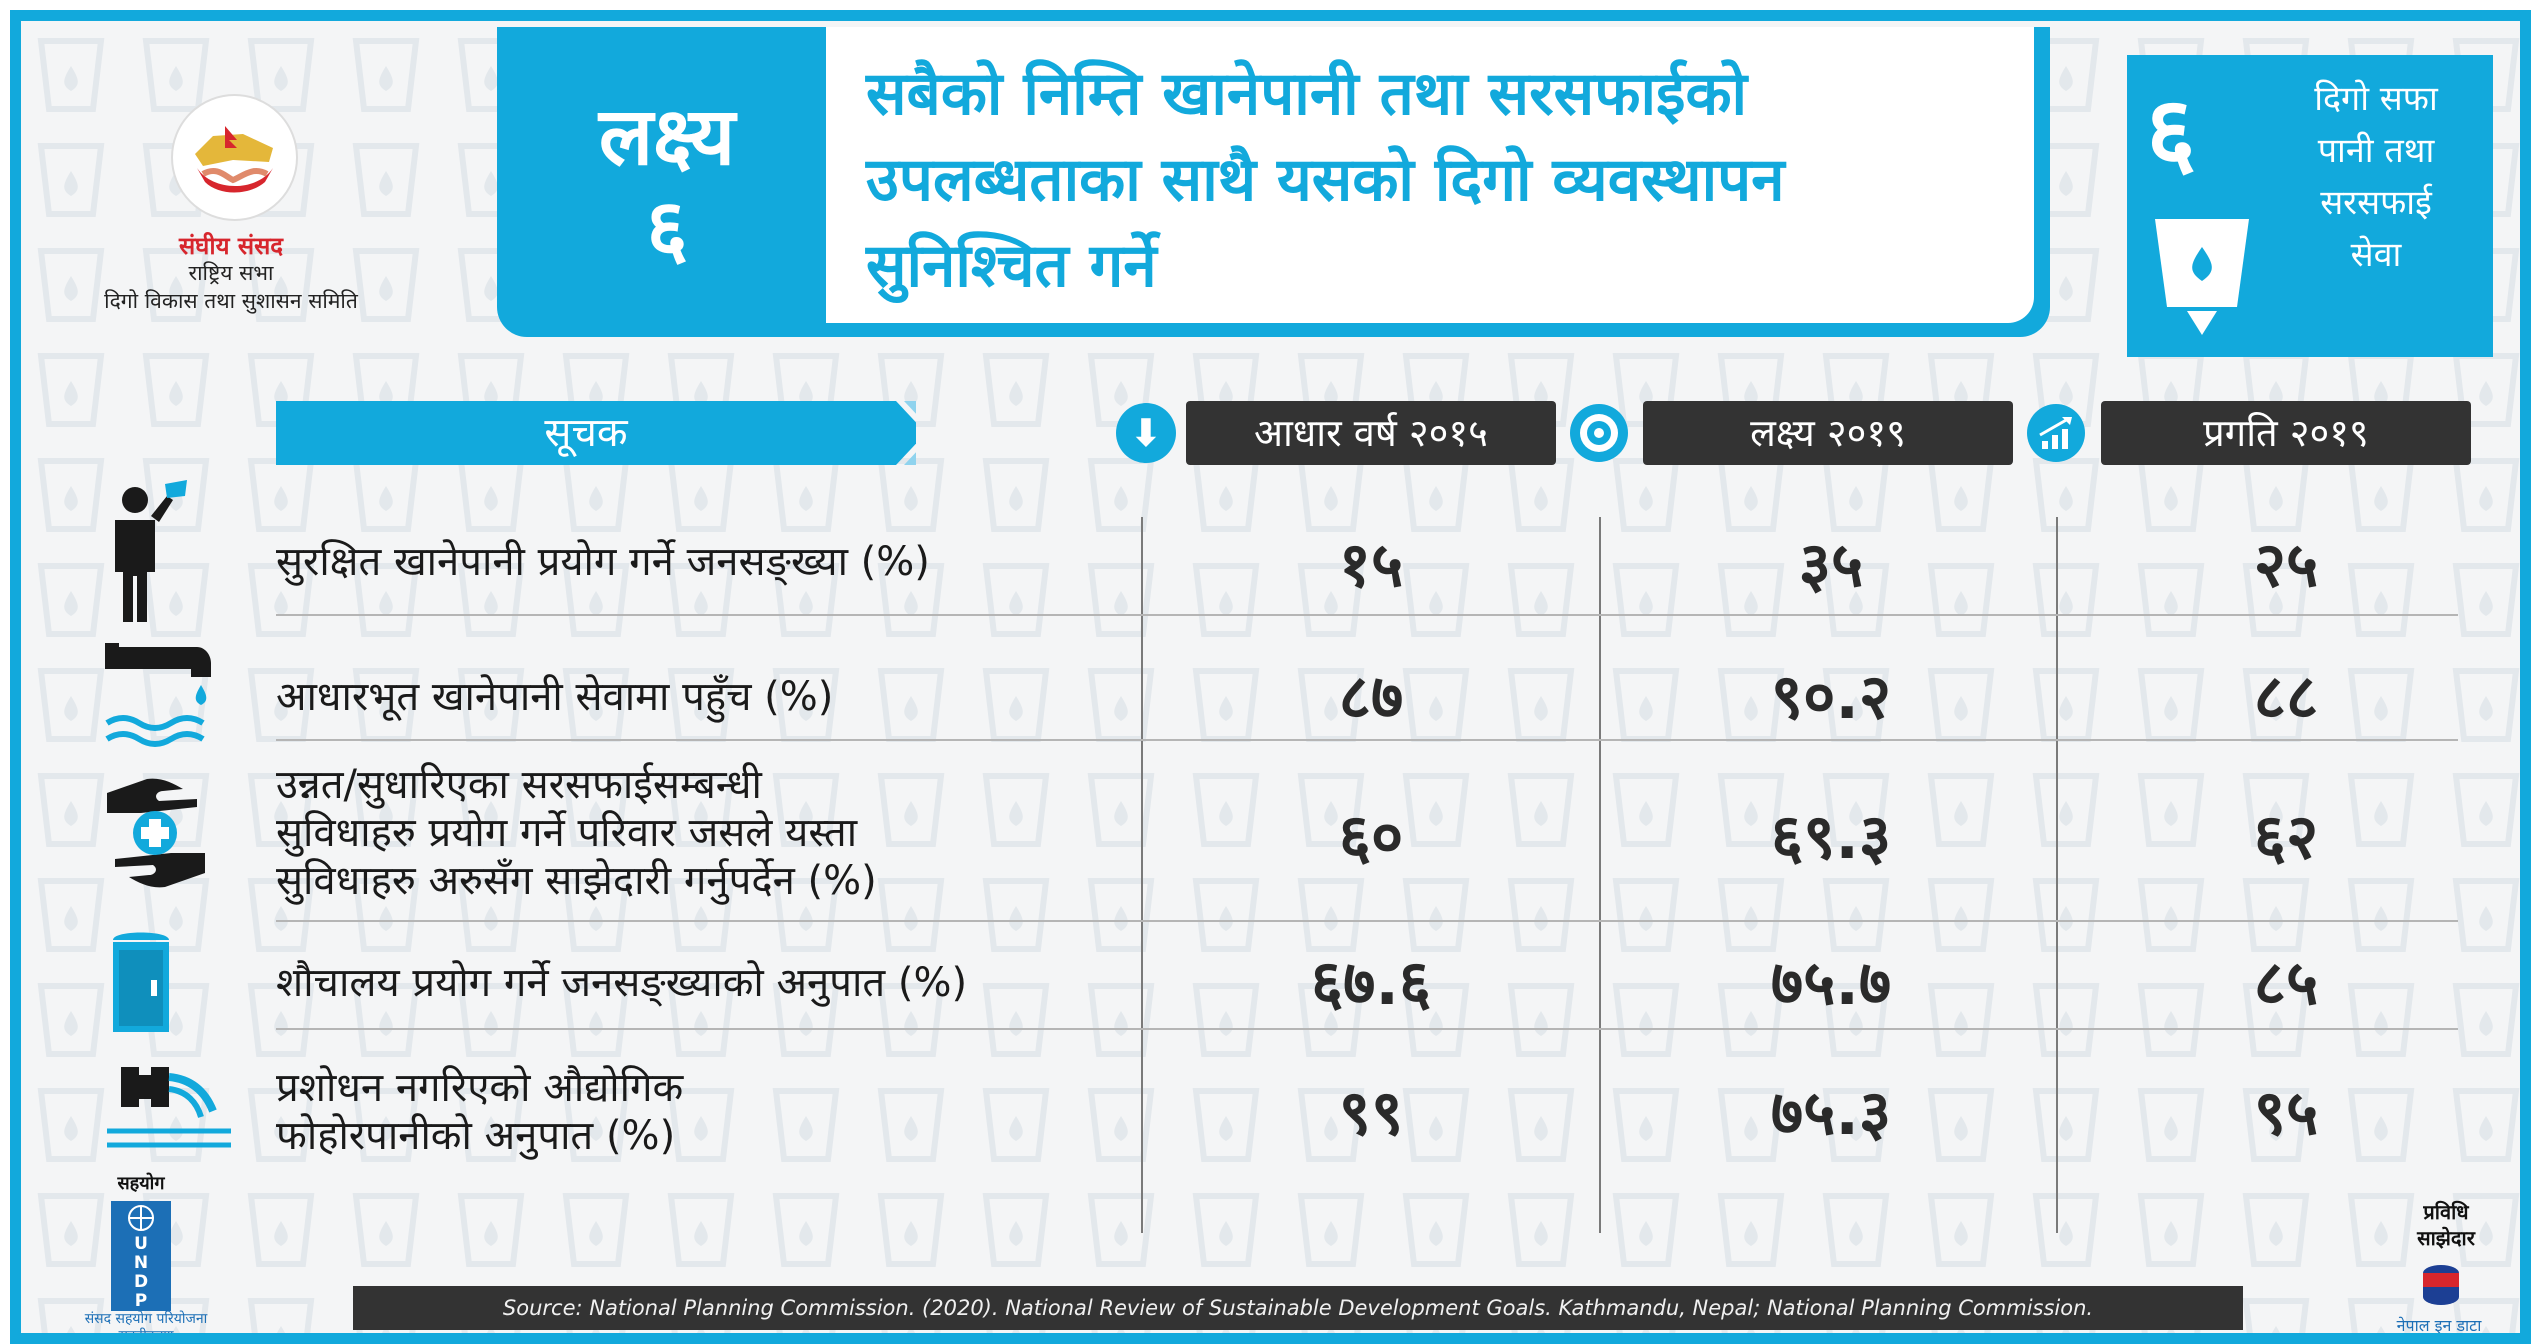  What do you see at coordinates (2286, 696) in the screenshot?
I see `progress-value: ८८` at bounding box center [2286, 696].